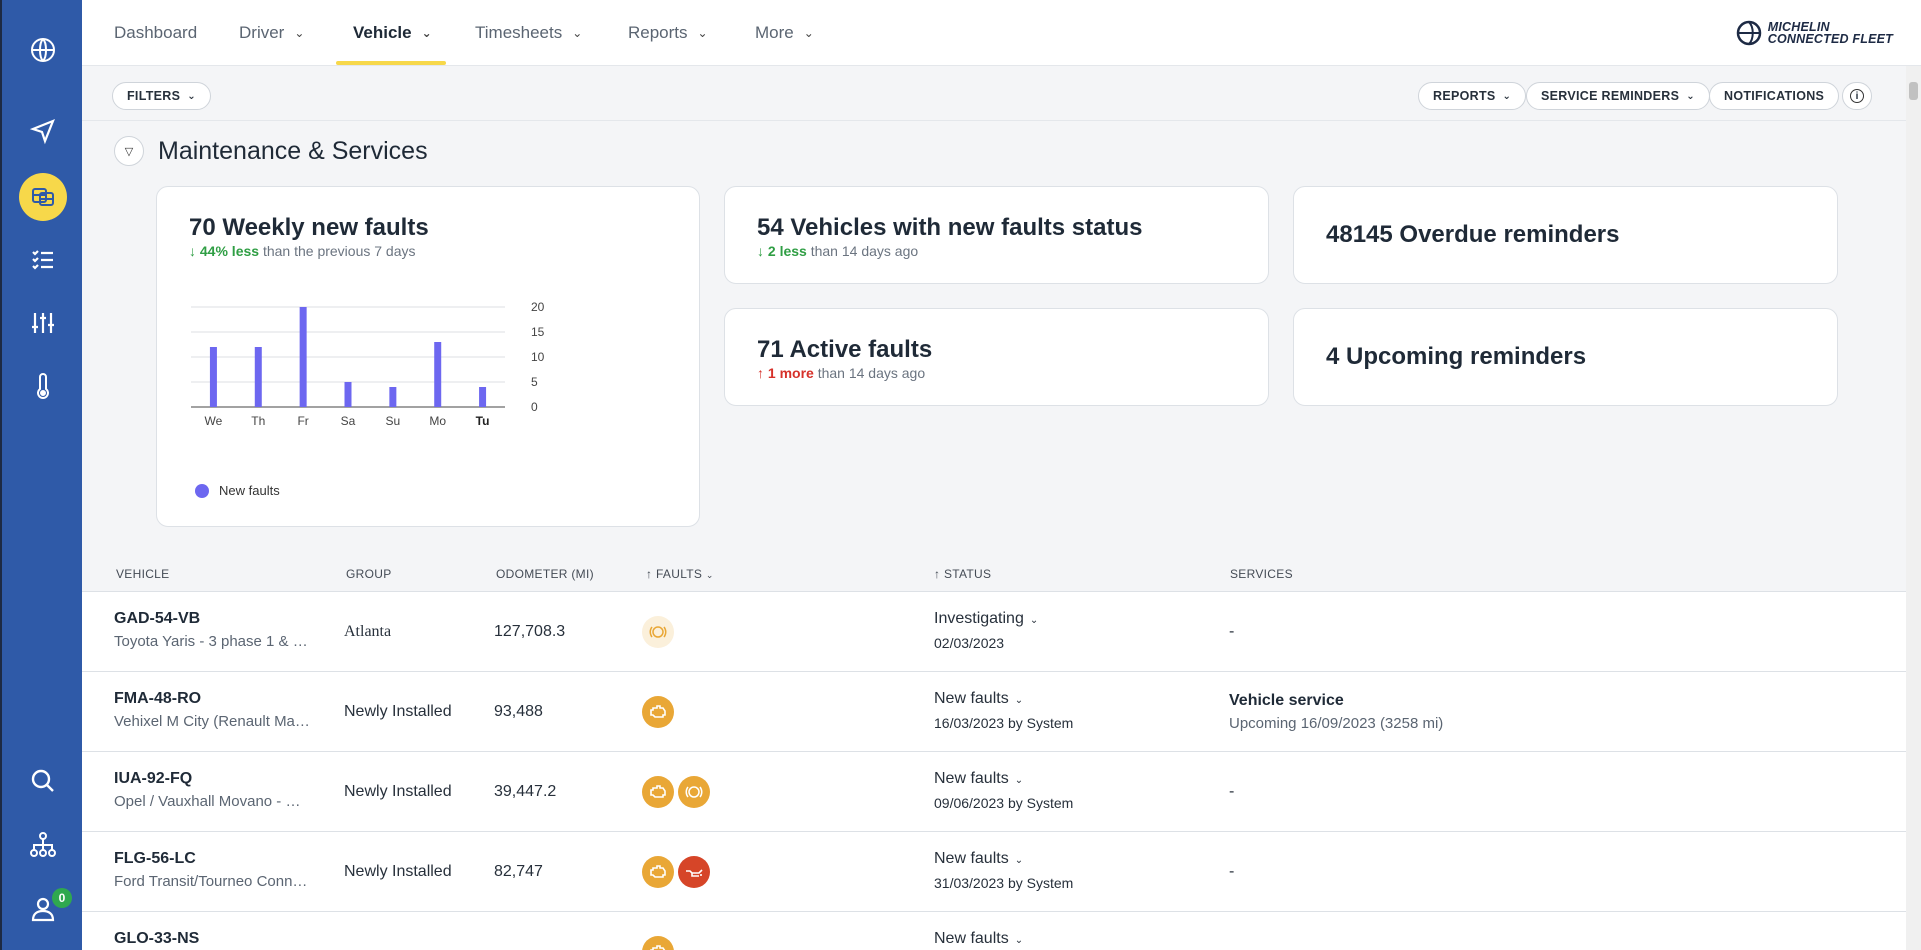 The width and height of the screenshot is (1921, 950). I want to click on x-tick-label: Tu, so click(483, 421).